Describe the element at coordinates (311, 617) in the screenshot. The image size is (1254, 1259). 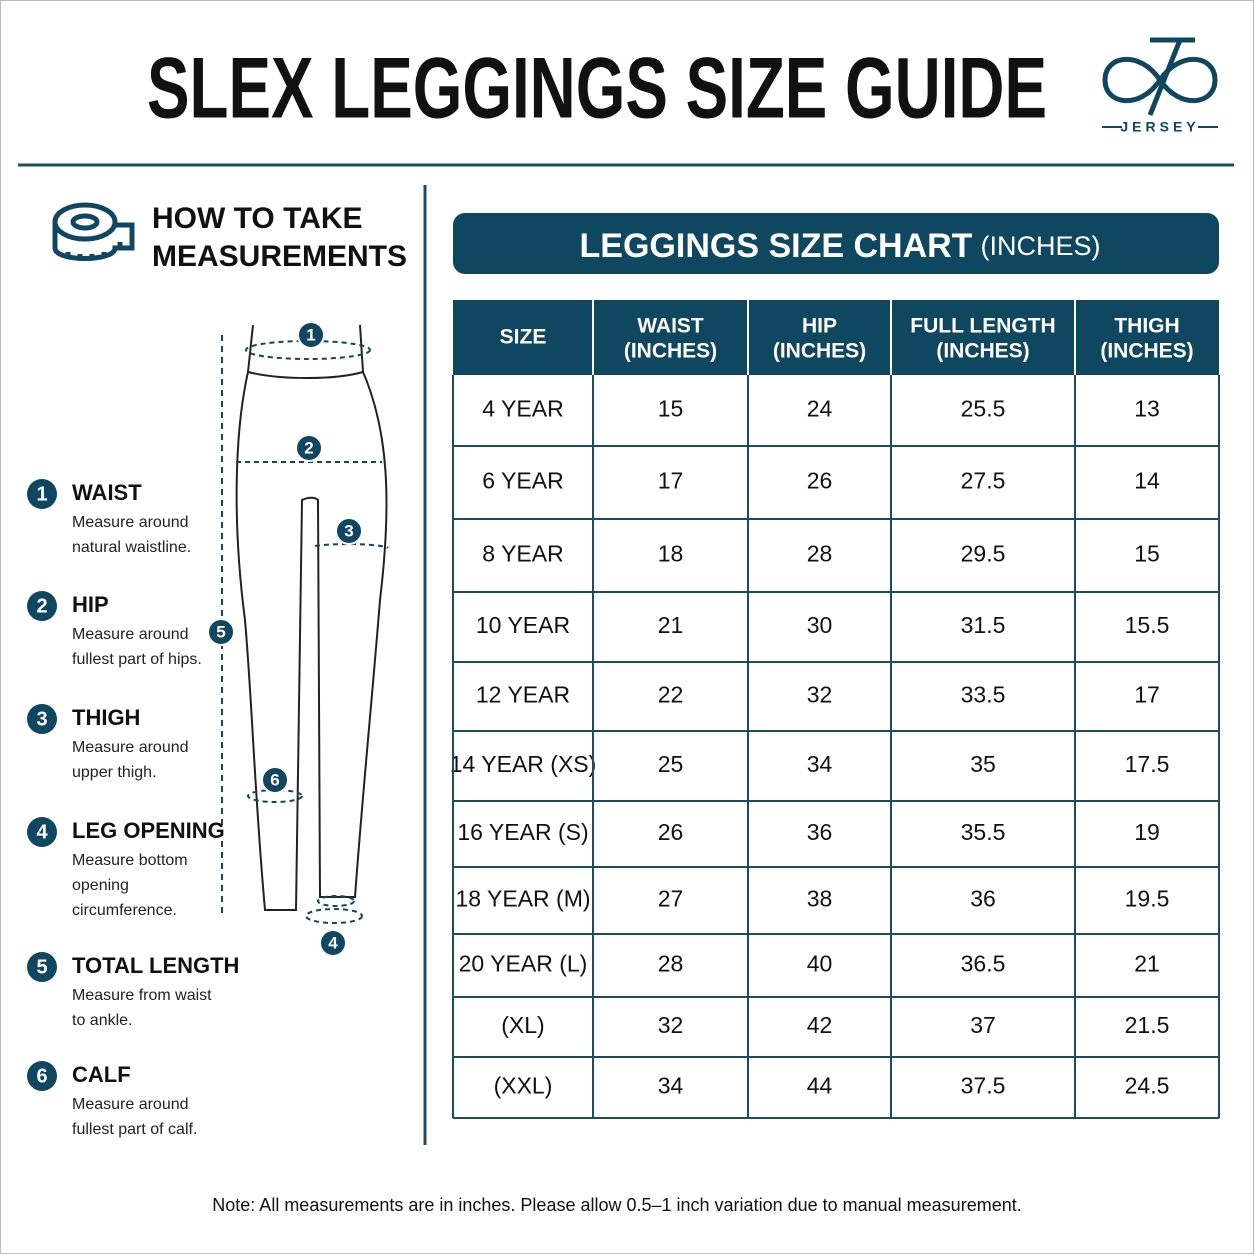
I see `leggings-drawing` at that location.